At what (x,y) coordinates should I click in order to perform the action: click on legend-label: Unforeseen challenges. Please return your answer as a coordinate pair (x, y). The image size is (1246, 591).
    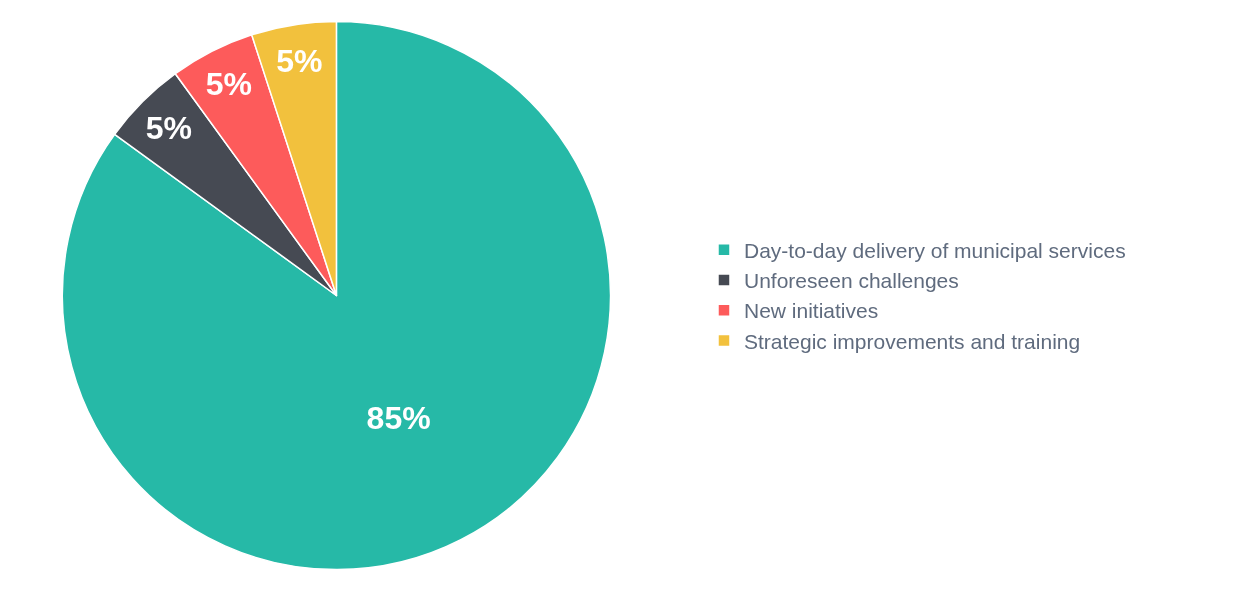
    Looking at the image, I should click on (851, 281).